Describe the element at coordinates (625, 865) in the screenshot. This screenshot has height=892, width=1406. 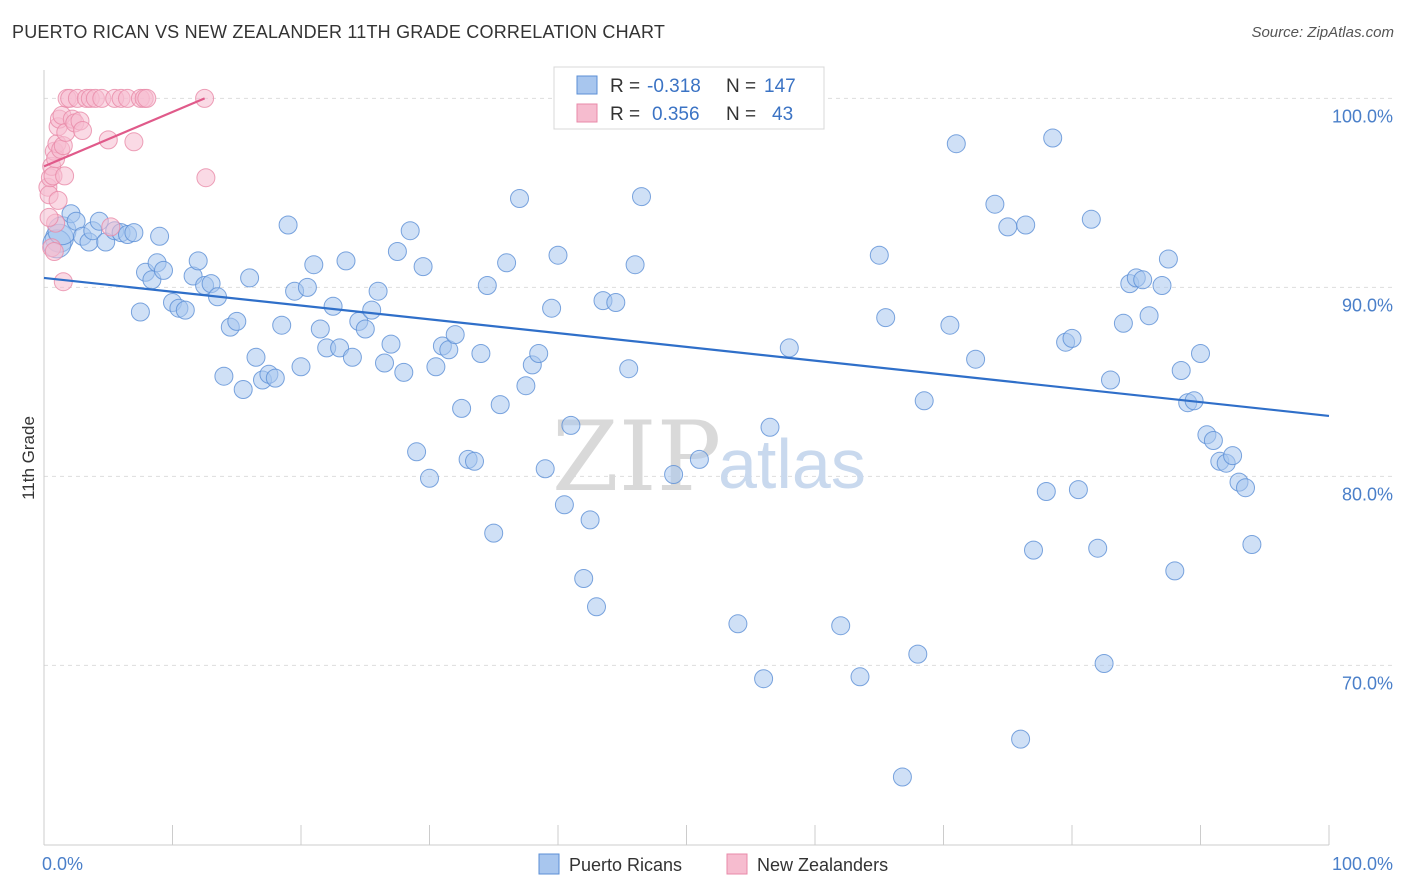
I see `legend-label-puerto-ricans: Puerto Ricans` at that location.